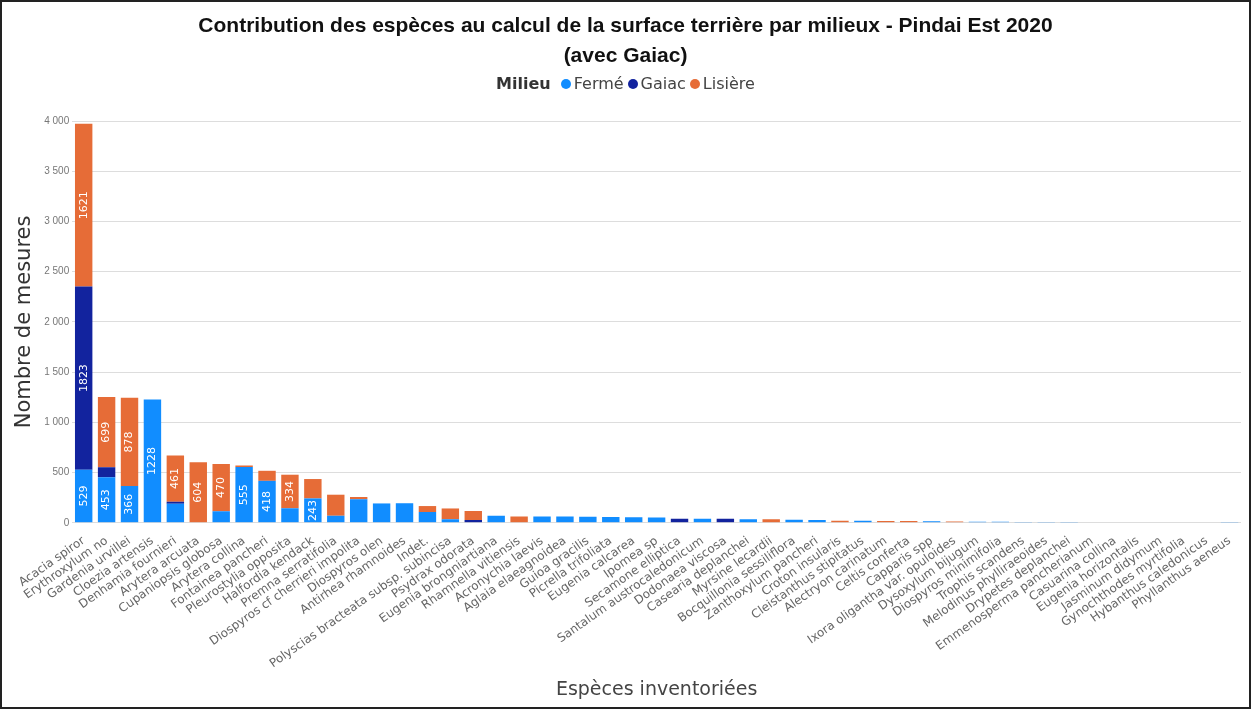 The width and height of the screenshot is (1251, 709). I want to click on data-label: 529, so click(83, 496).